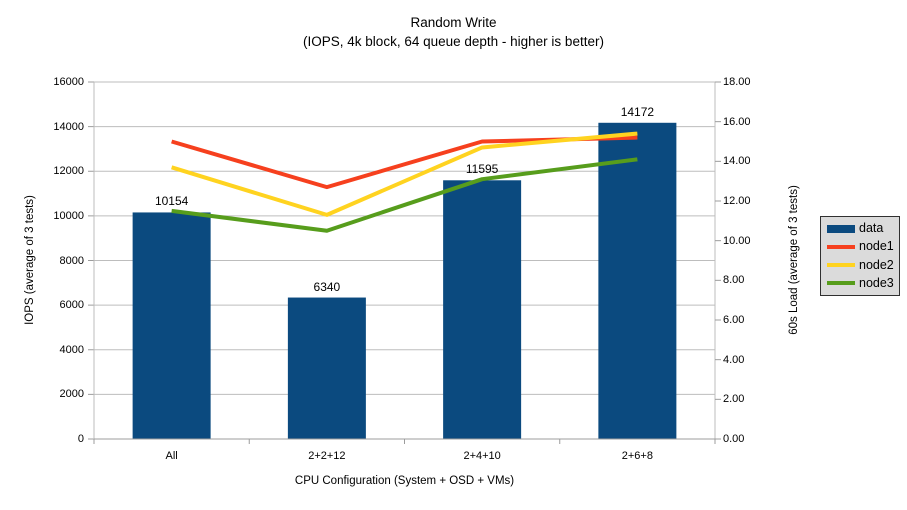 The height and width of the screenshot is (510, 907). I want to click on right-axis-tick-label: 14.00, so click(737, 161).